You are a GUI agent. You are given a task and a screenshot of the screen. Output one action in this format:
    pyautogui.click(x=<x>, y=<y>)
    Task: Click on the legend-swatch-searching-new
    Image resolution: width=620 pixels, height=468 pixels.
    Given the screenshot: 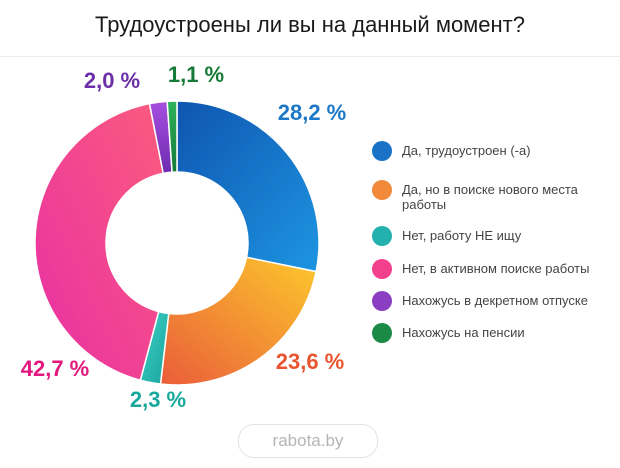 What is the action you would take?
    pyautogui.click(x=382, y=190)
    